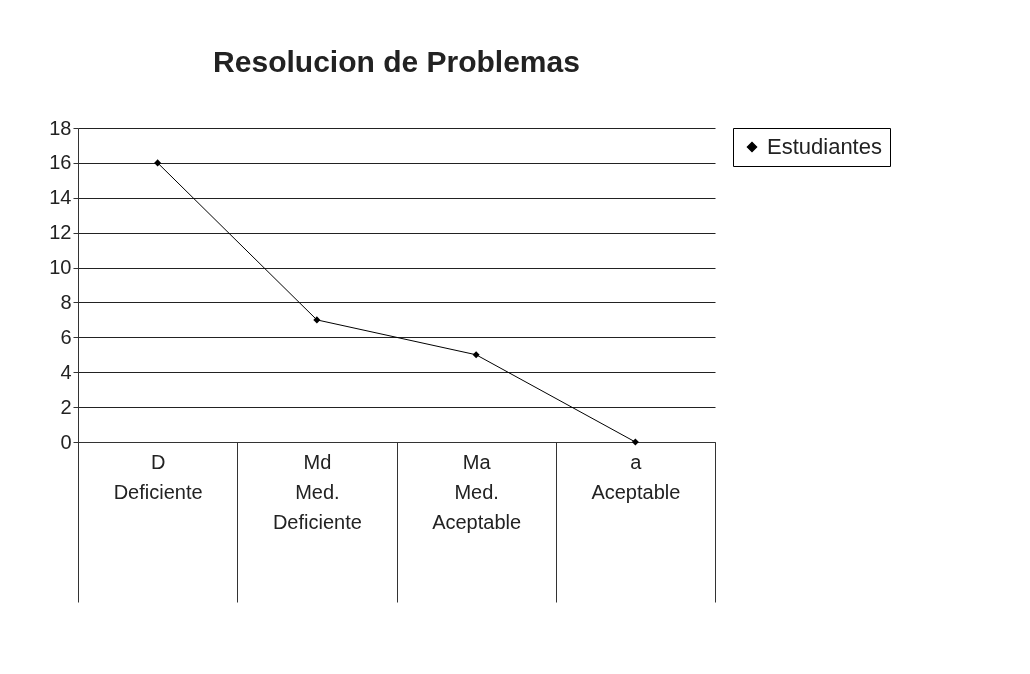  I want to click on y-tick-label: 4, so click(66, 371).